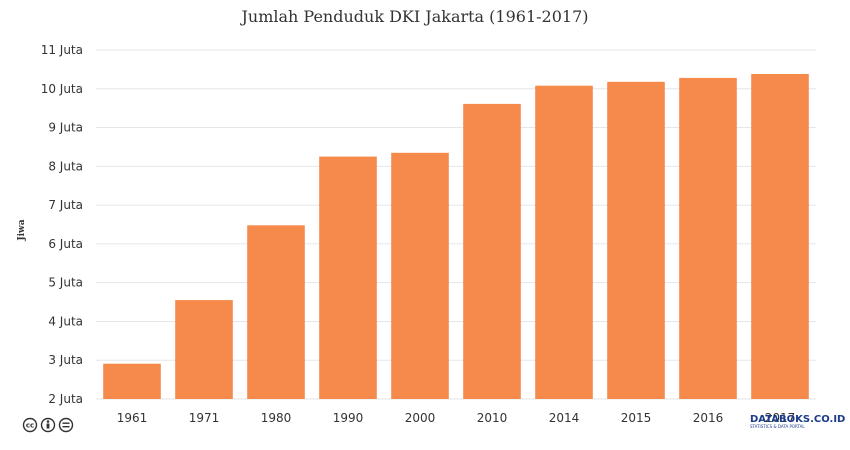  What do you see at coordinates (780, 236) in the screenshot?
I see `bar-2017` at bounding box center [780, 236].